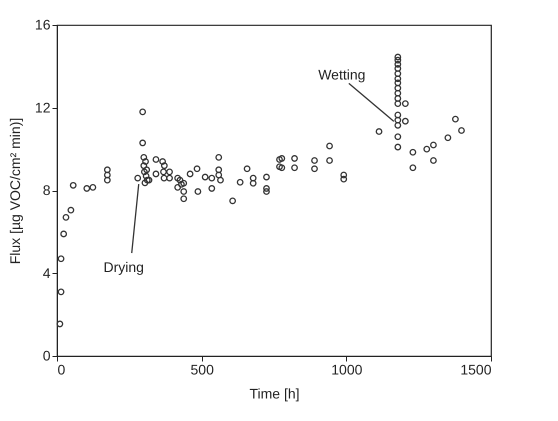 Image resolution: width=558 pixels, height=421 pixels. What do you see at coordinates (14, 191) in the screenshot?
I see `y-axis-title: Flux [µg VOC/cm² min)]` at bounding box center [14, 191].